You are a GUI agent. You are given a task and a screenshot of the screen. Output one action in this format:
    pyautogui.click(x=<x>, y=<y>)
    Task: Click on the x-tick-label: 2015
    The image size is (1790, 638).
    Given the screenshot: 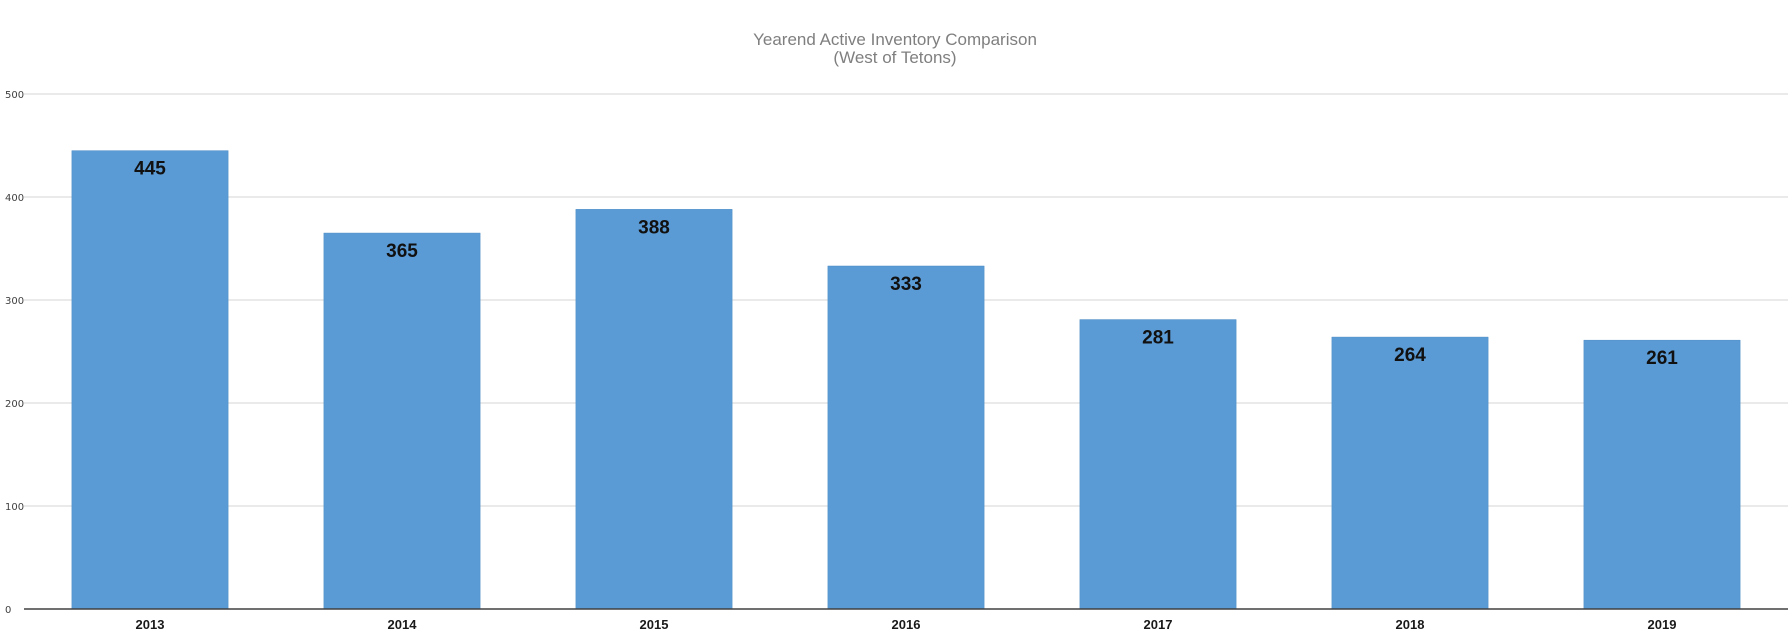 What is the action you would take?
    pyautogui.click(x=654, y=624)
    